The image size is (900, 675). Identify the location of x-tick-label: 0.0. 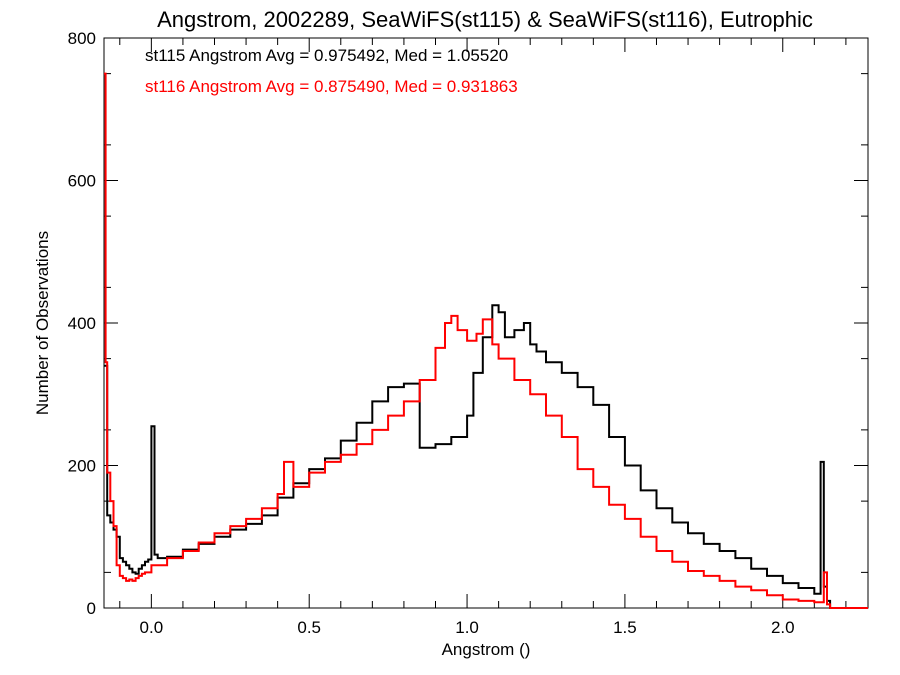
(152, 627).